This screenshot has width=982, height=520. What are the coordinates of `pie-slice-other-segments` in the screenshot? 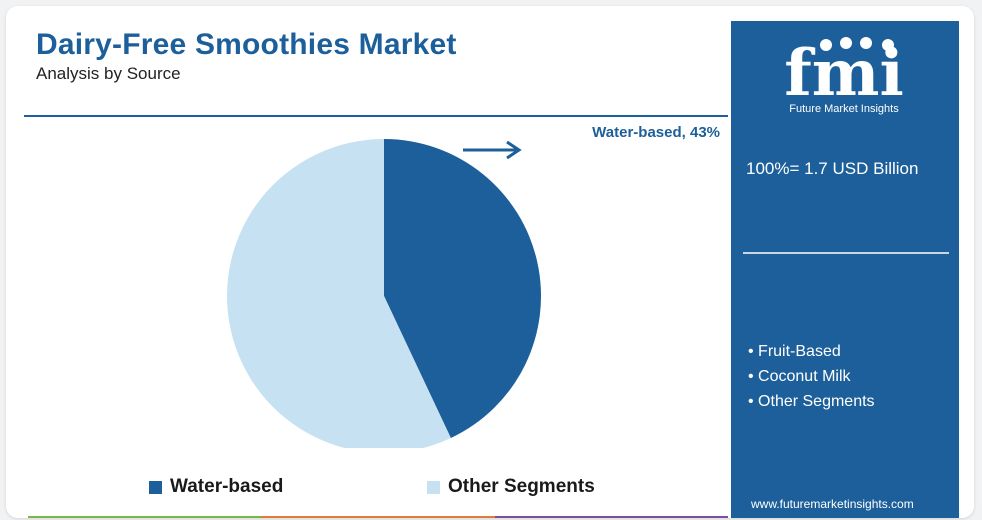 It's located at (339, 293).